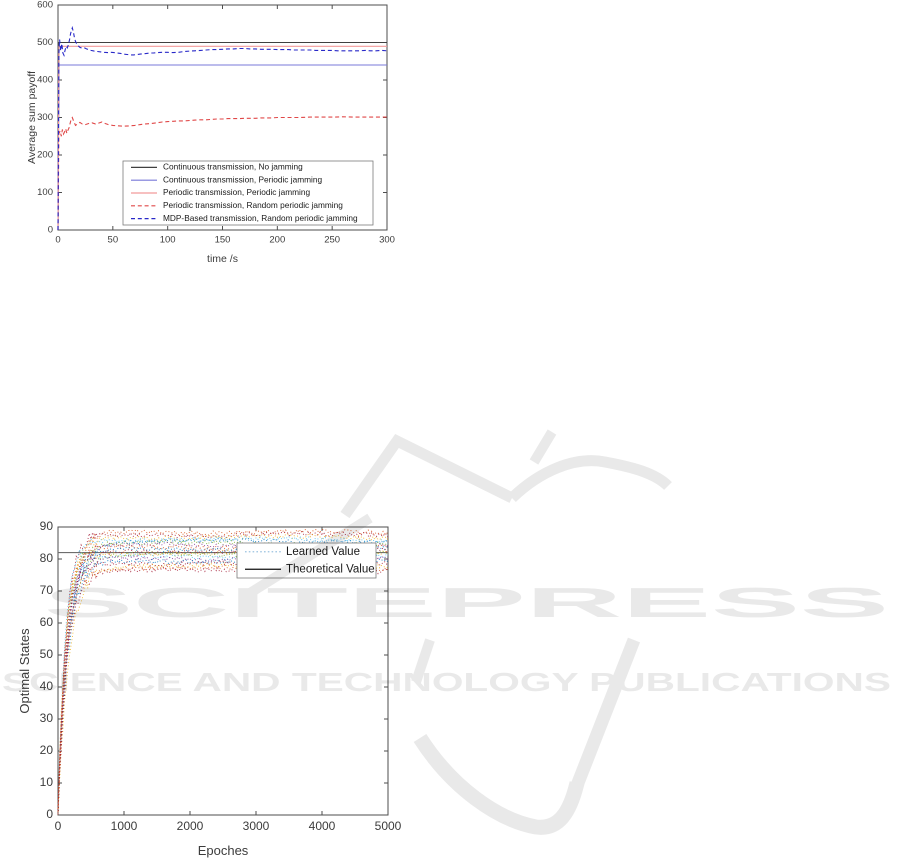  What do you see at coordinates (32, 117) in the screenshot?
I see `y-axis-label: Average sum payoff` at bounding box center [32, 117].